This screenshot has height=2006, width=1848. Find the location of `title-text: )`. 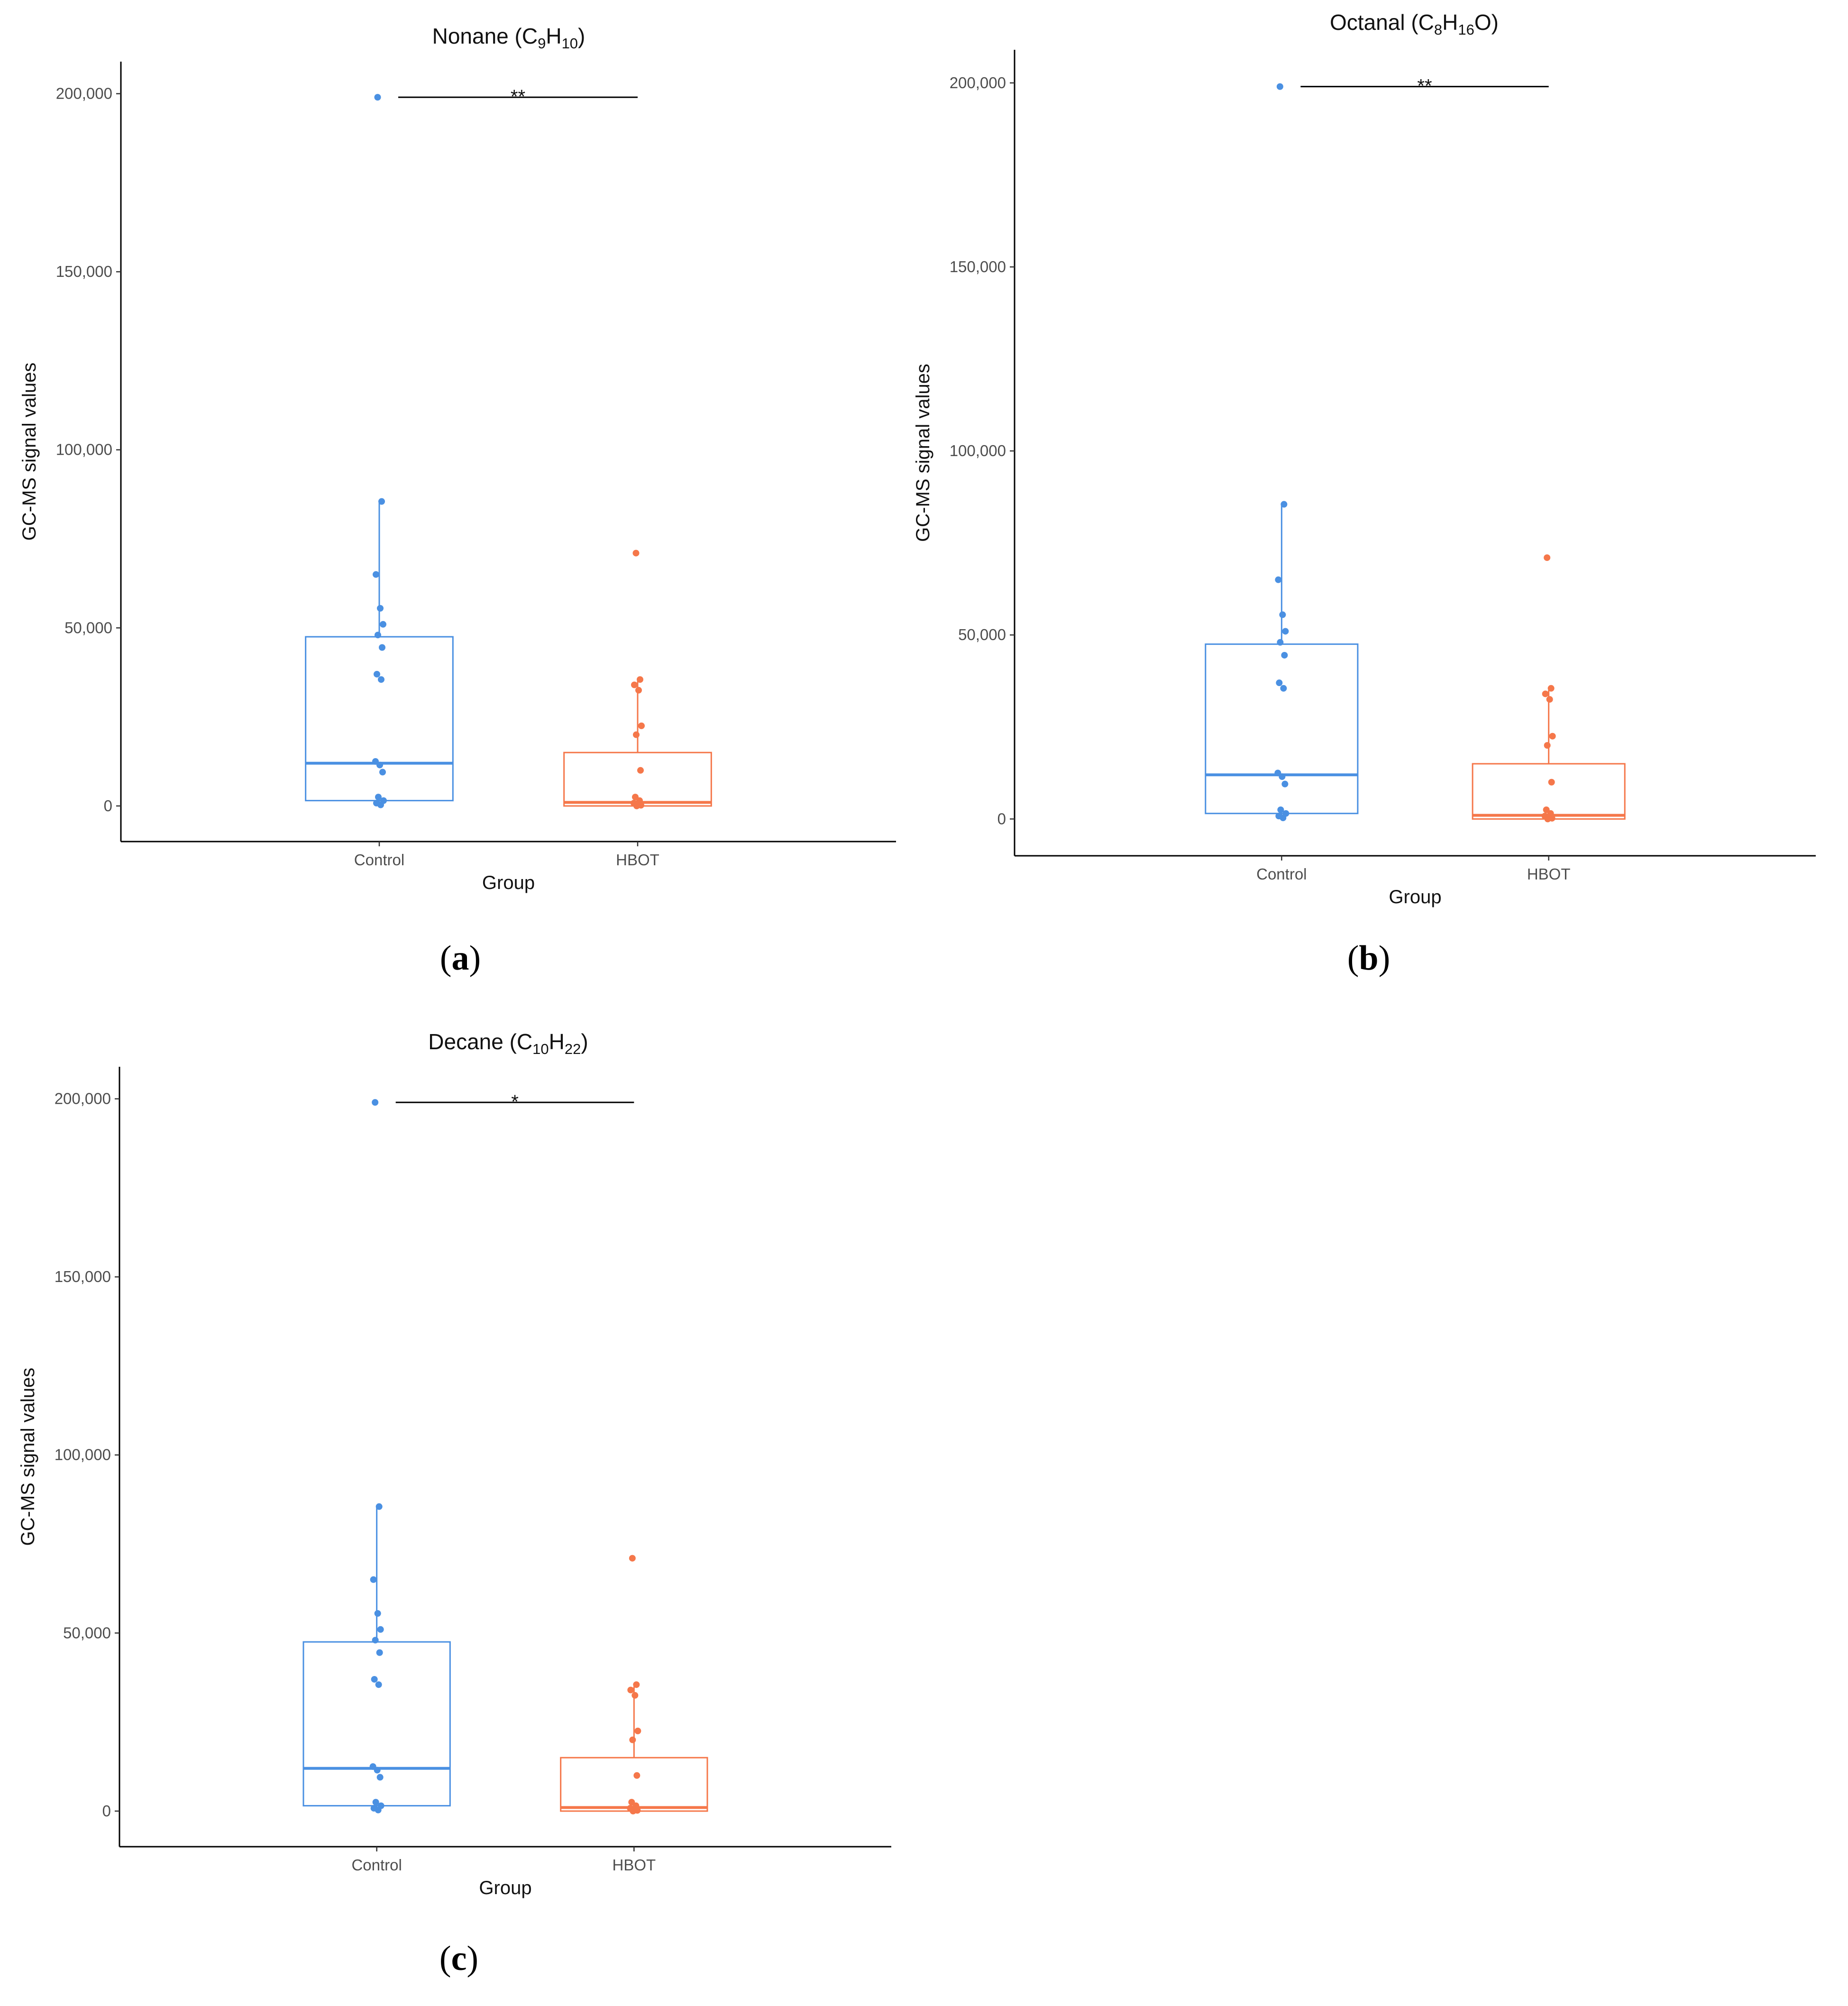

title-text: ) is located at coordinates (581, 36).